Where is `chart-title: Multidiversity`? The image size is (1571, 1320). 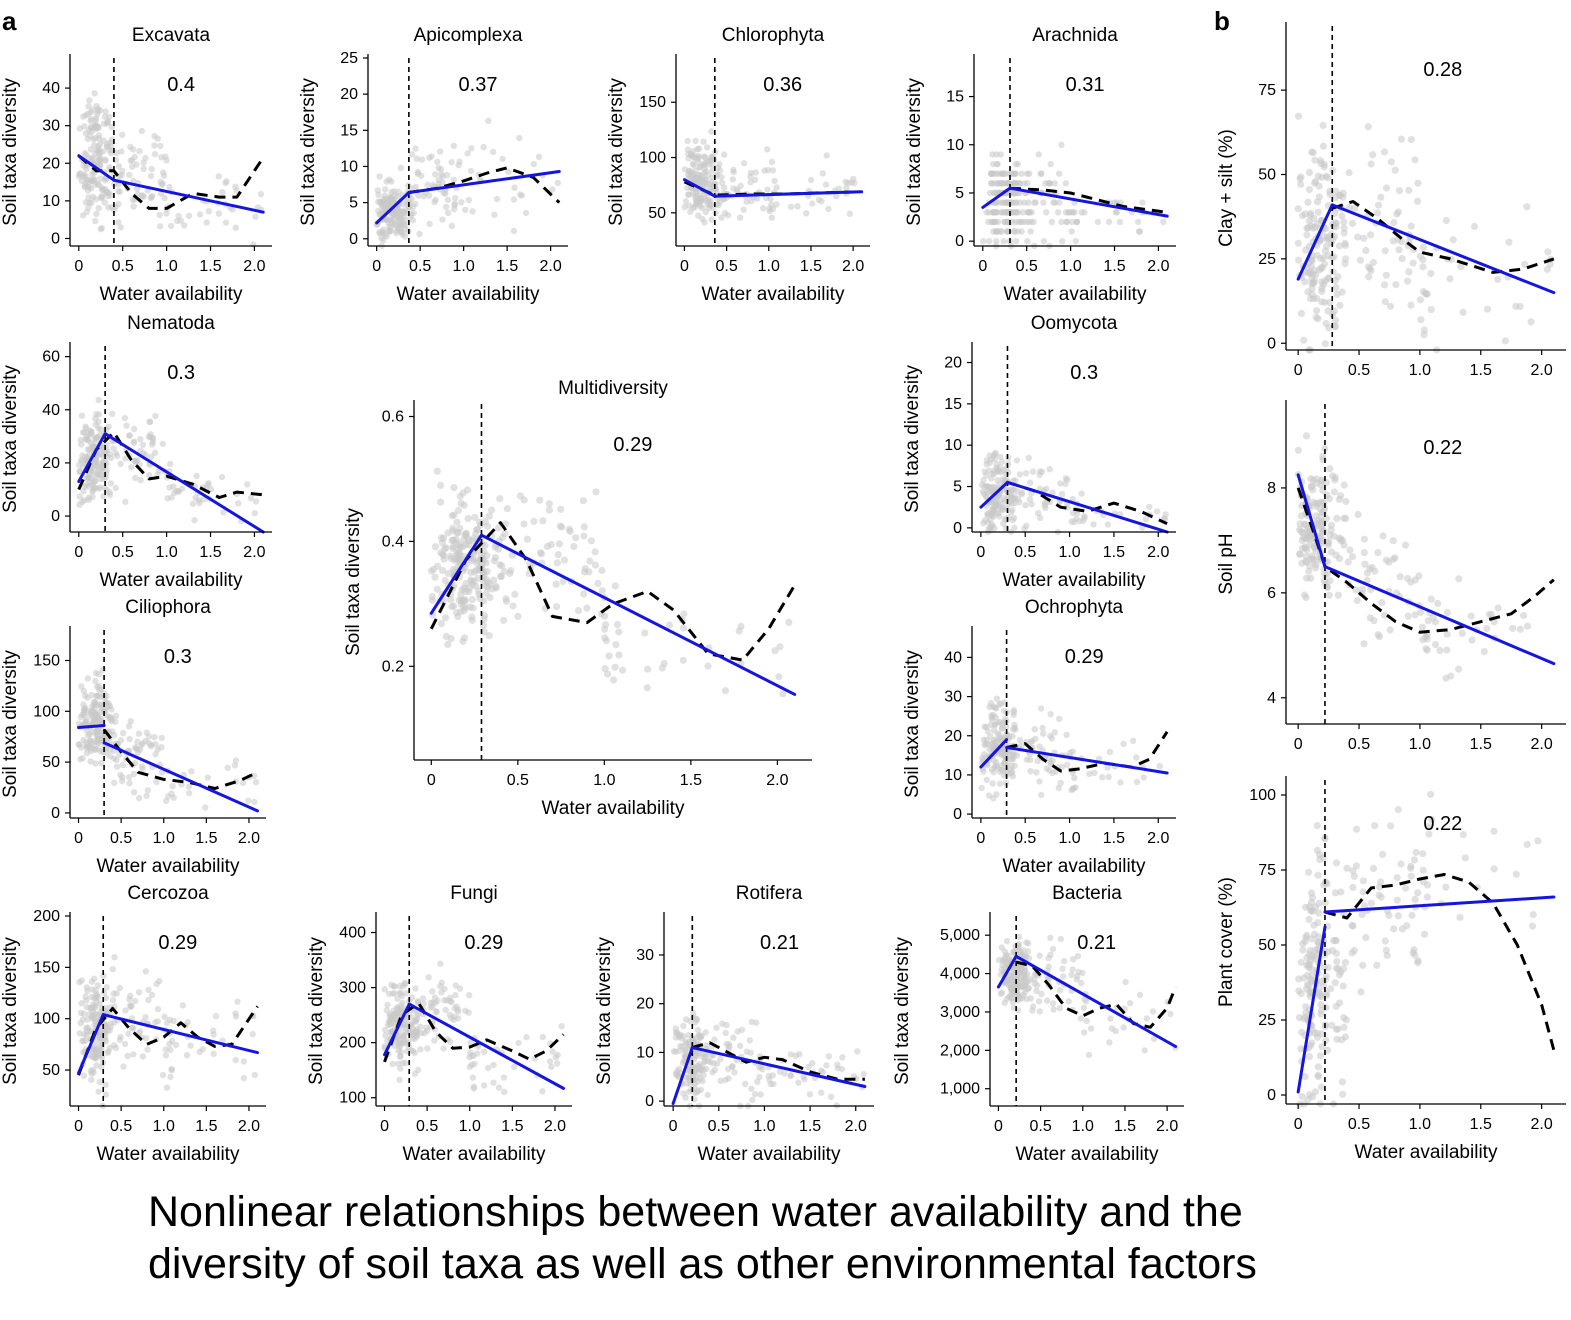 chart-title: Multidiversity is located at coordinates (613, 388).